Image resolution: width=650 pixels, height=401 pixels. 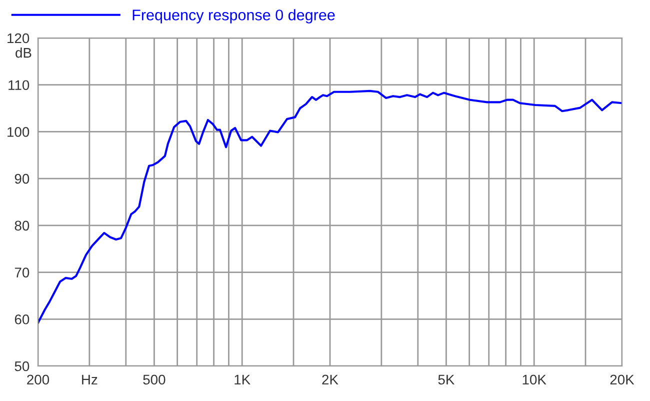 What do you see at coordinates (534, 379) in the screenshot?
I see `x-tick-label: 10K` at bounding box center [534, 379].